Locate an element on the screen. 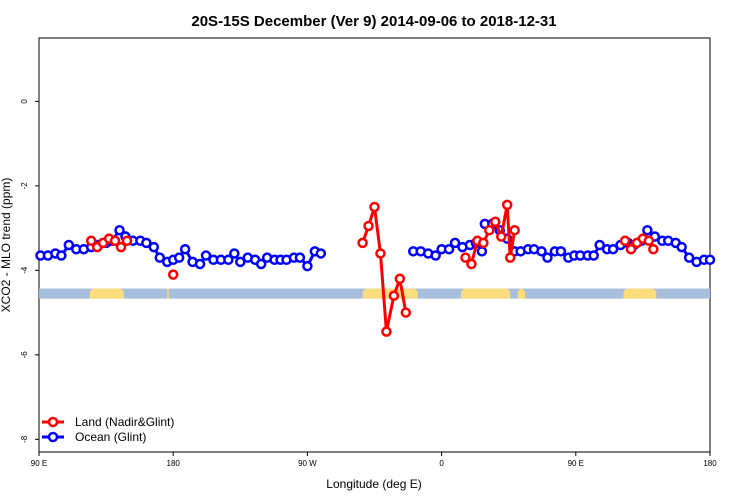 The image size is (750, 500). legend-land-label: Land (Nadir&Glint) is located at coordinates (124, 422).